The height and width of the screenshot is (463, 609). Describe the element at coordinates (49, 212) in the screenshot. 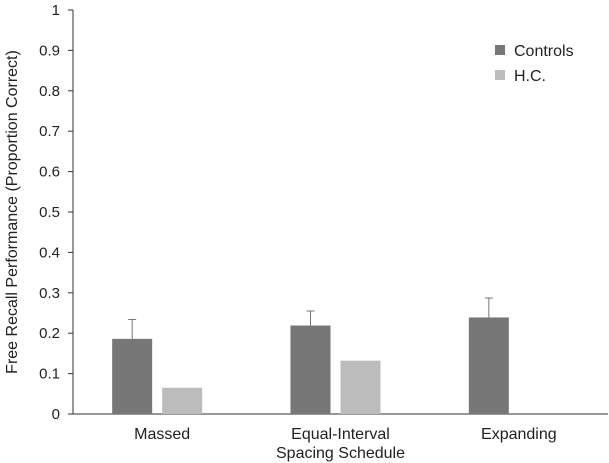

I see `y-tick-label: 0.5` at that location.